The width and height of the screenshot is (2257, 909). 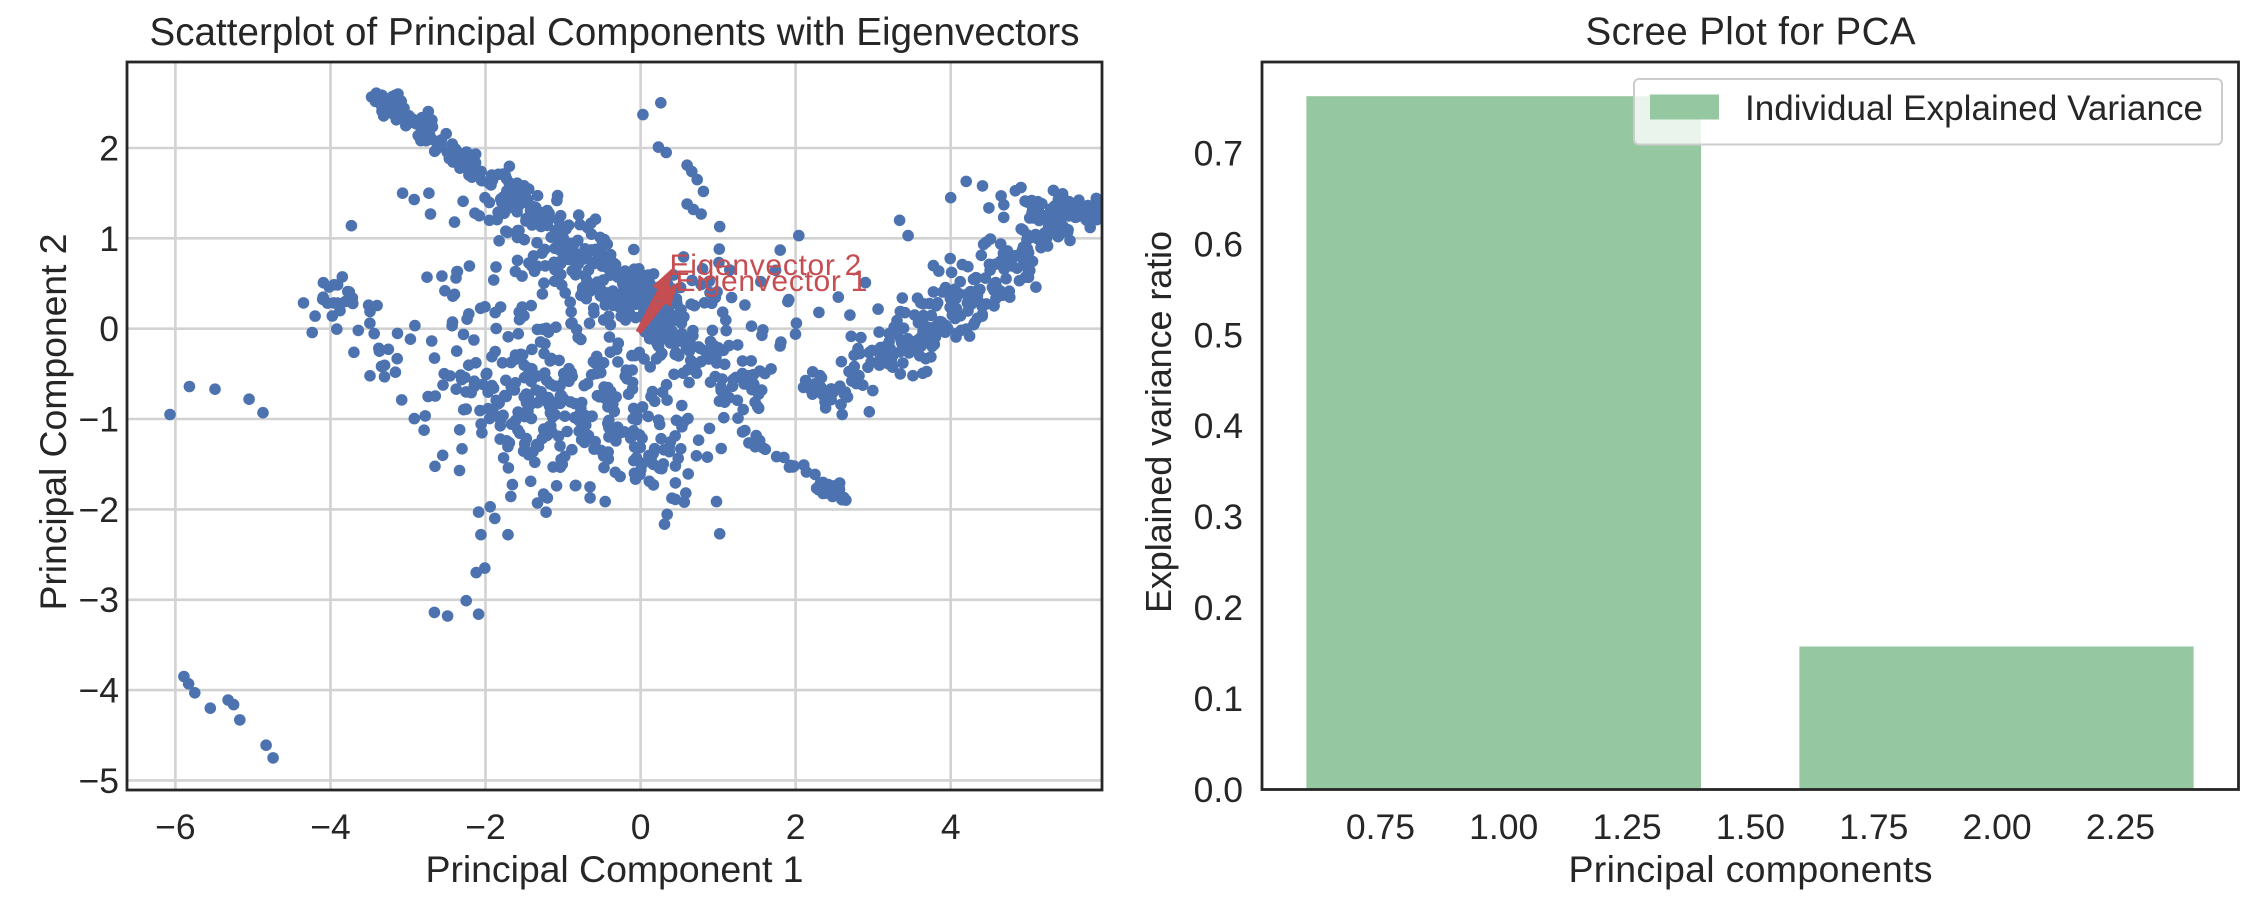 What do you see at coordinates (1974, 108) in the screenshot?
I see `svg-text: Individual Explained Variance` at bounding box center [1974, 108].